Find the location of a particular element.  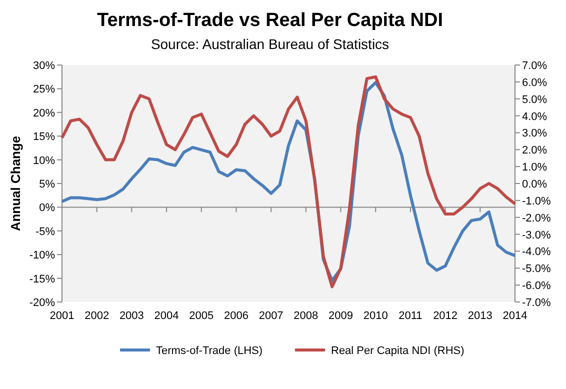

x-tick-label: 2010 is located at coordinates (375, 316).